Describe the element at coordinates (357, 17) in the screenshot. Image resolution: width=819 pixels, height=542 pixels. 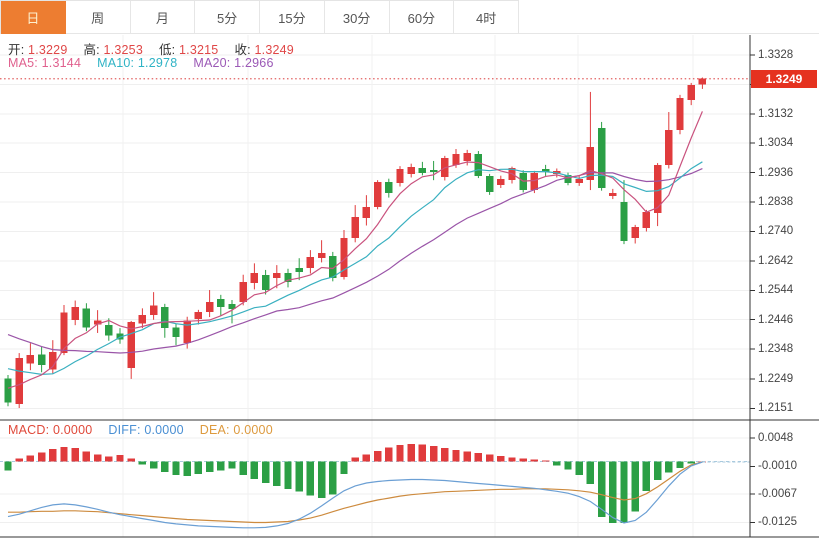
I see `tab-30min: 30分` at that location.